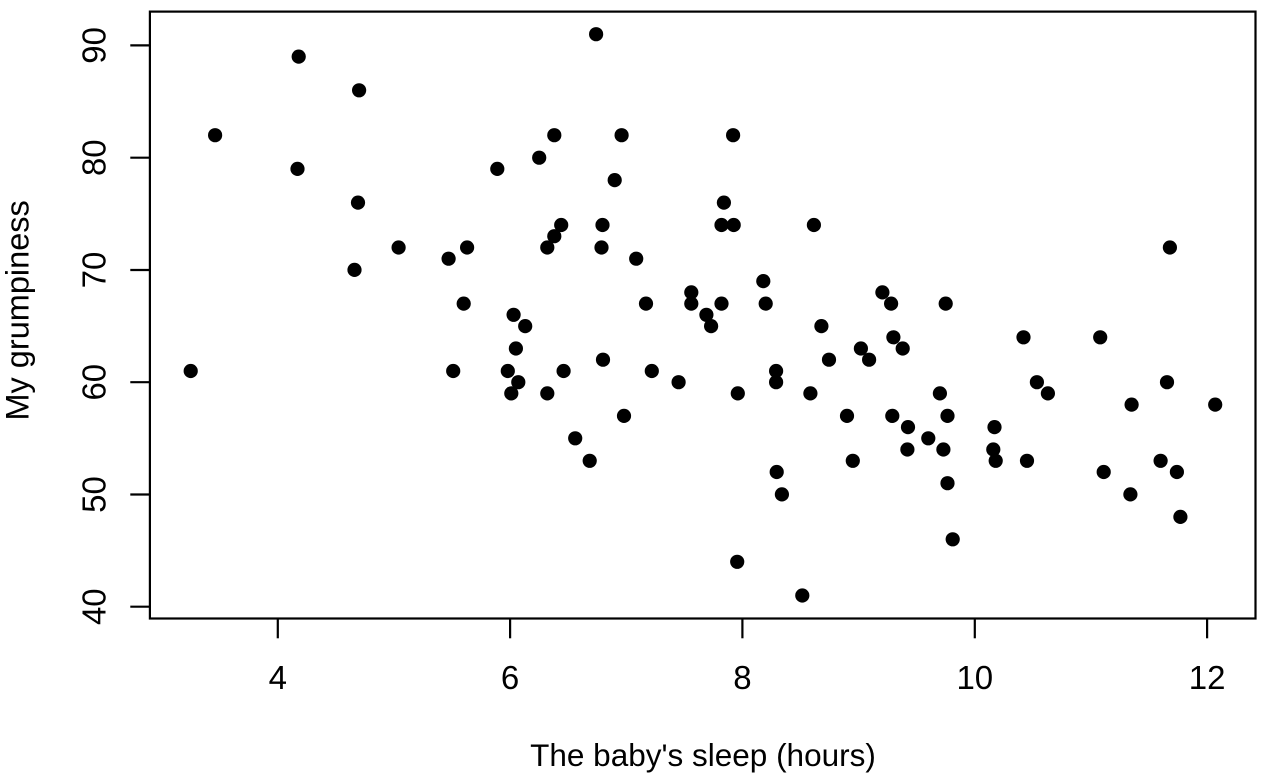 This screenshot has width=1268, height=778. Describe the element at coordinates (94, 270) in the screenshot. I see `svg-text: 70` at that location.